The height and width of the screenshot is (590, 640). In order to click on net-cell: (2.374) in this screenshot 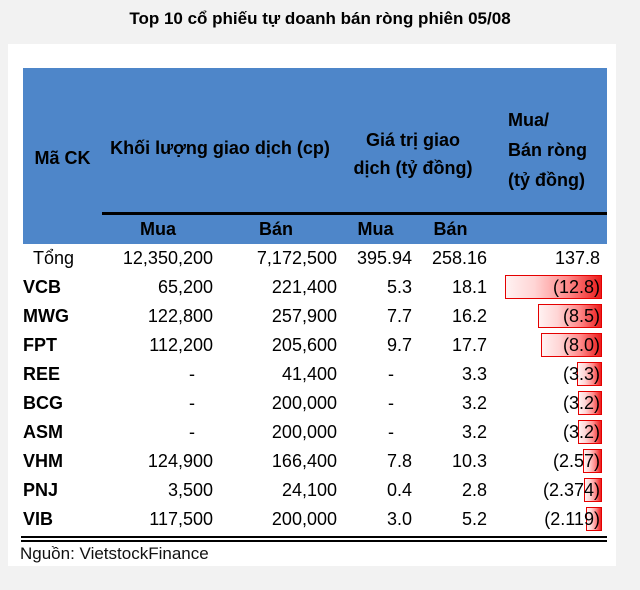, I will do `click(572, 490)`.